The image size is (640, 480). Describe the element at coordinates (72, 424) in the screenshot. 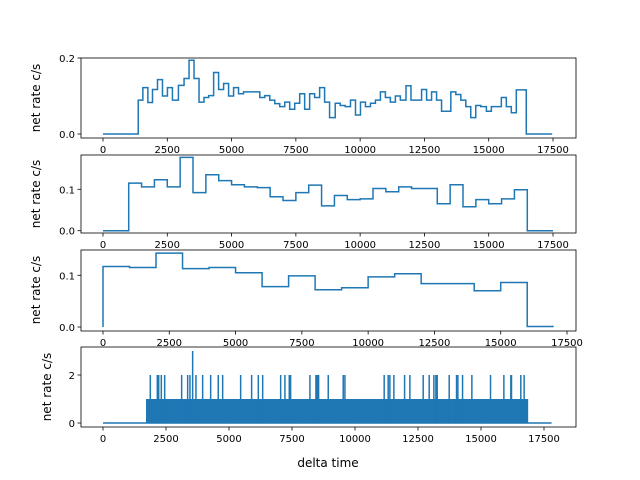

I see `y-tick-label: 0` at that location.